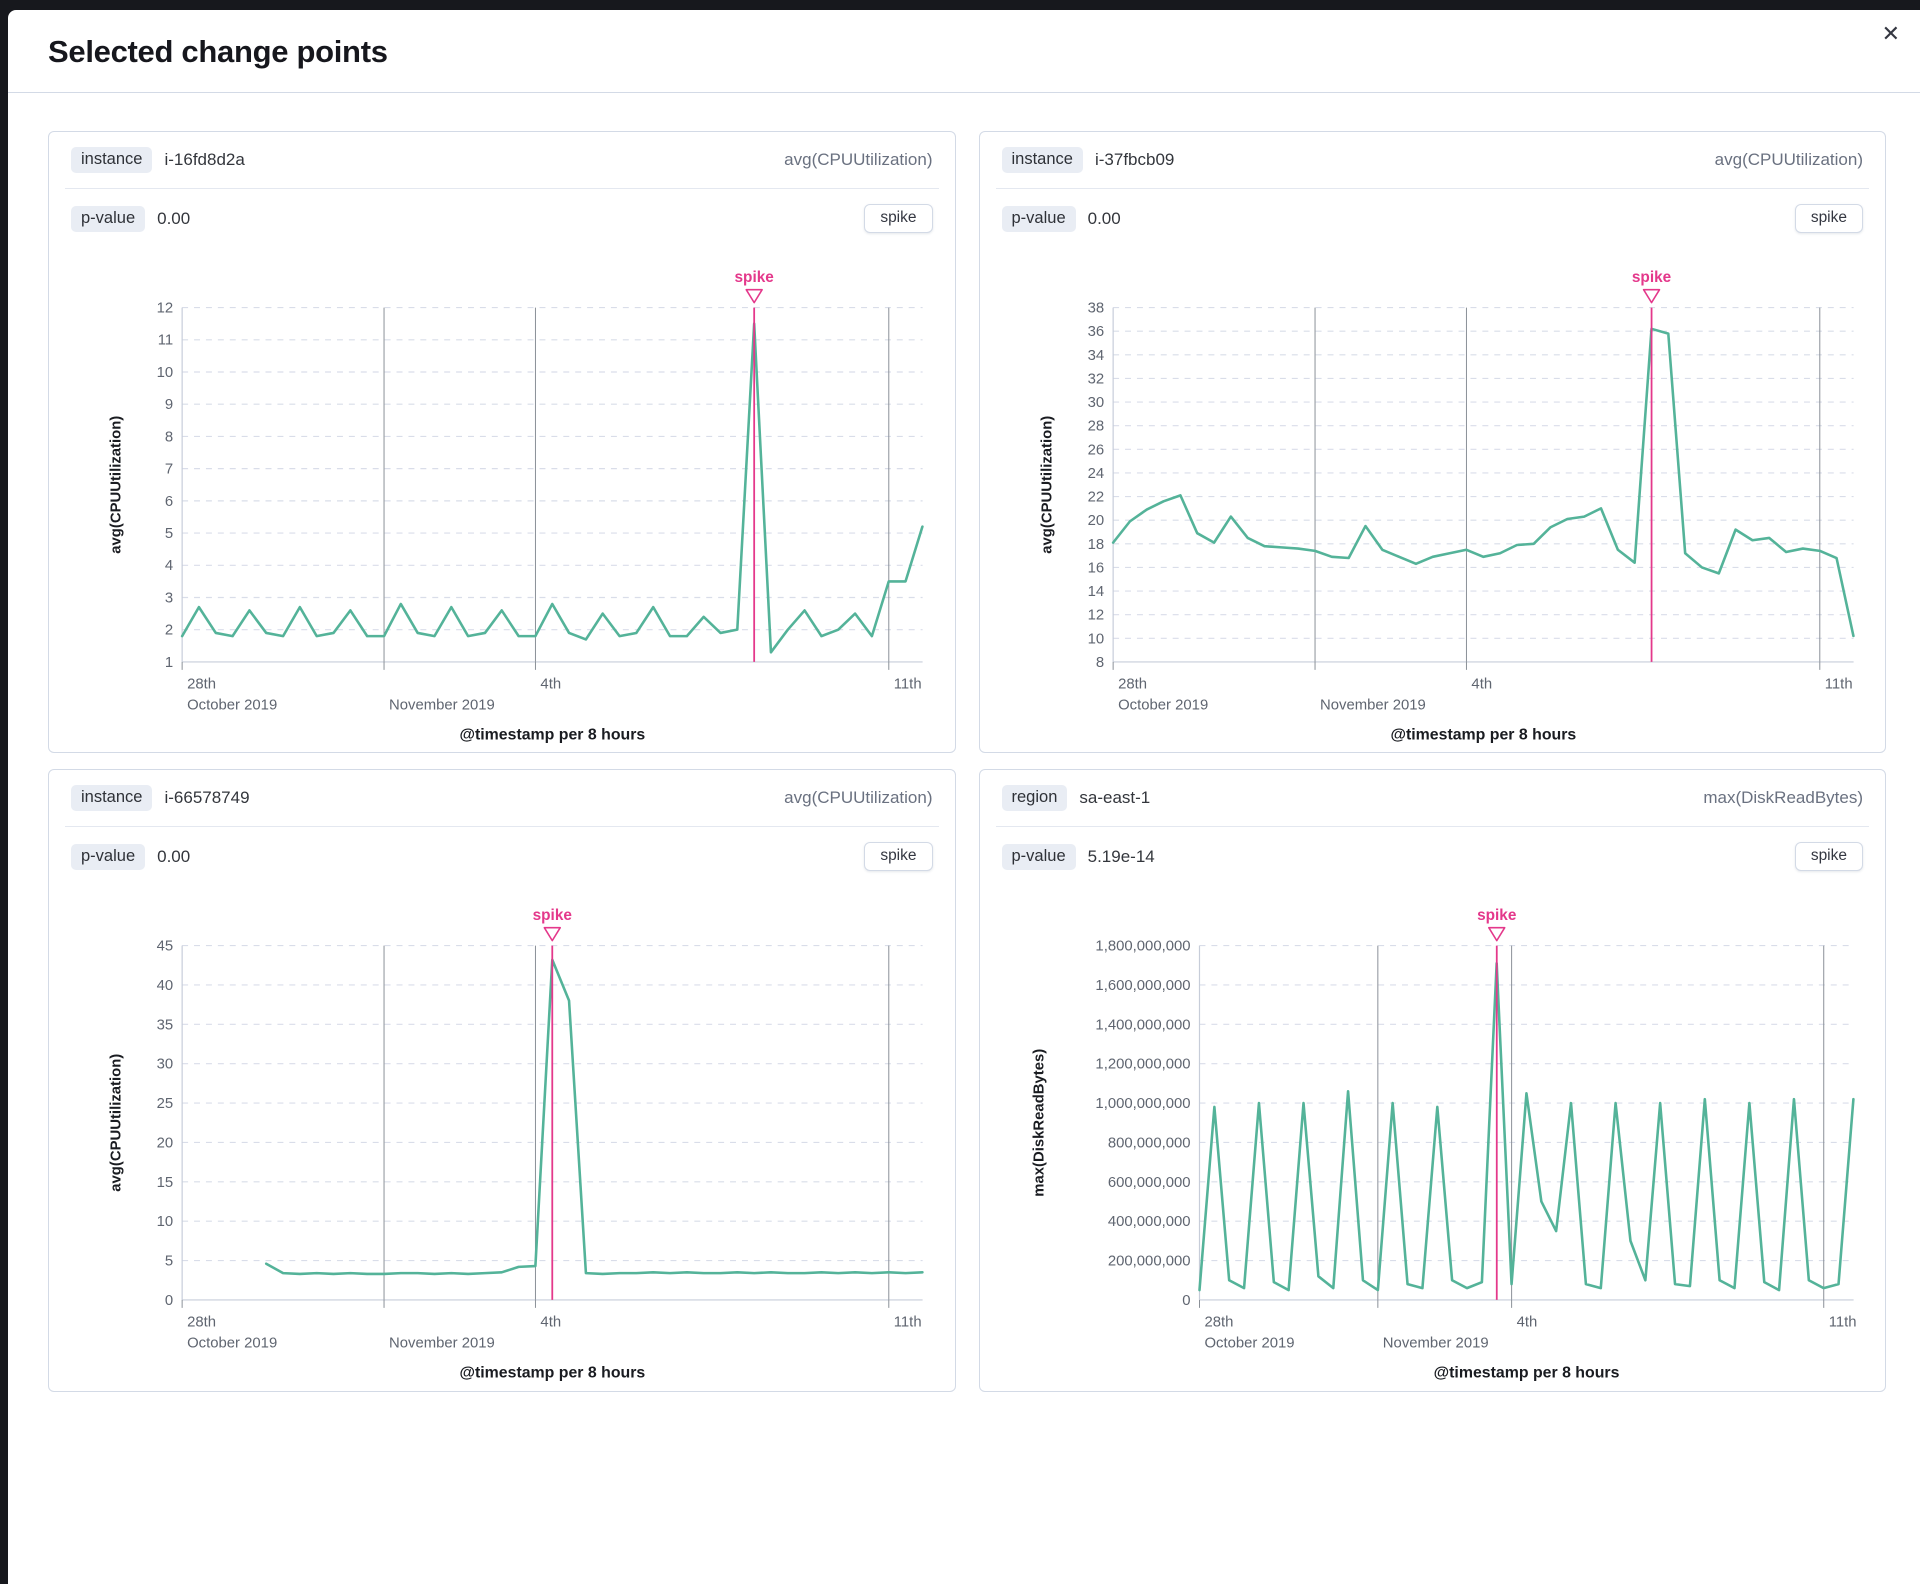  I want to click on svg-text: 7, so click(169, 470).